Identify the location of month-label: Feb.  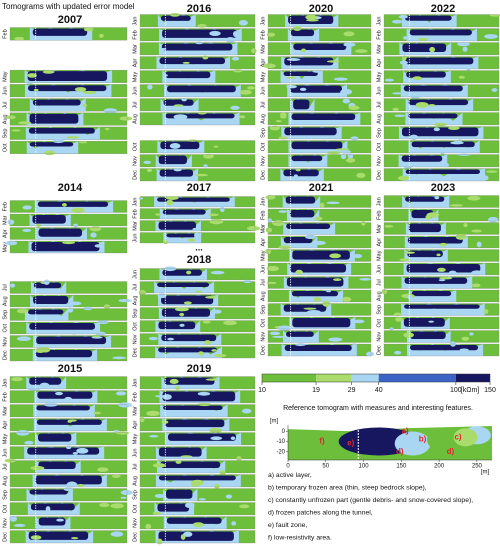
(379, 215).